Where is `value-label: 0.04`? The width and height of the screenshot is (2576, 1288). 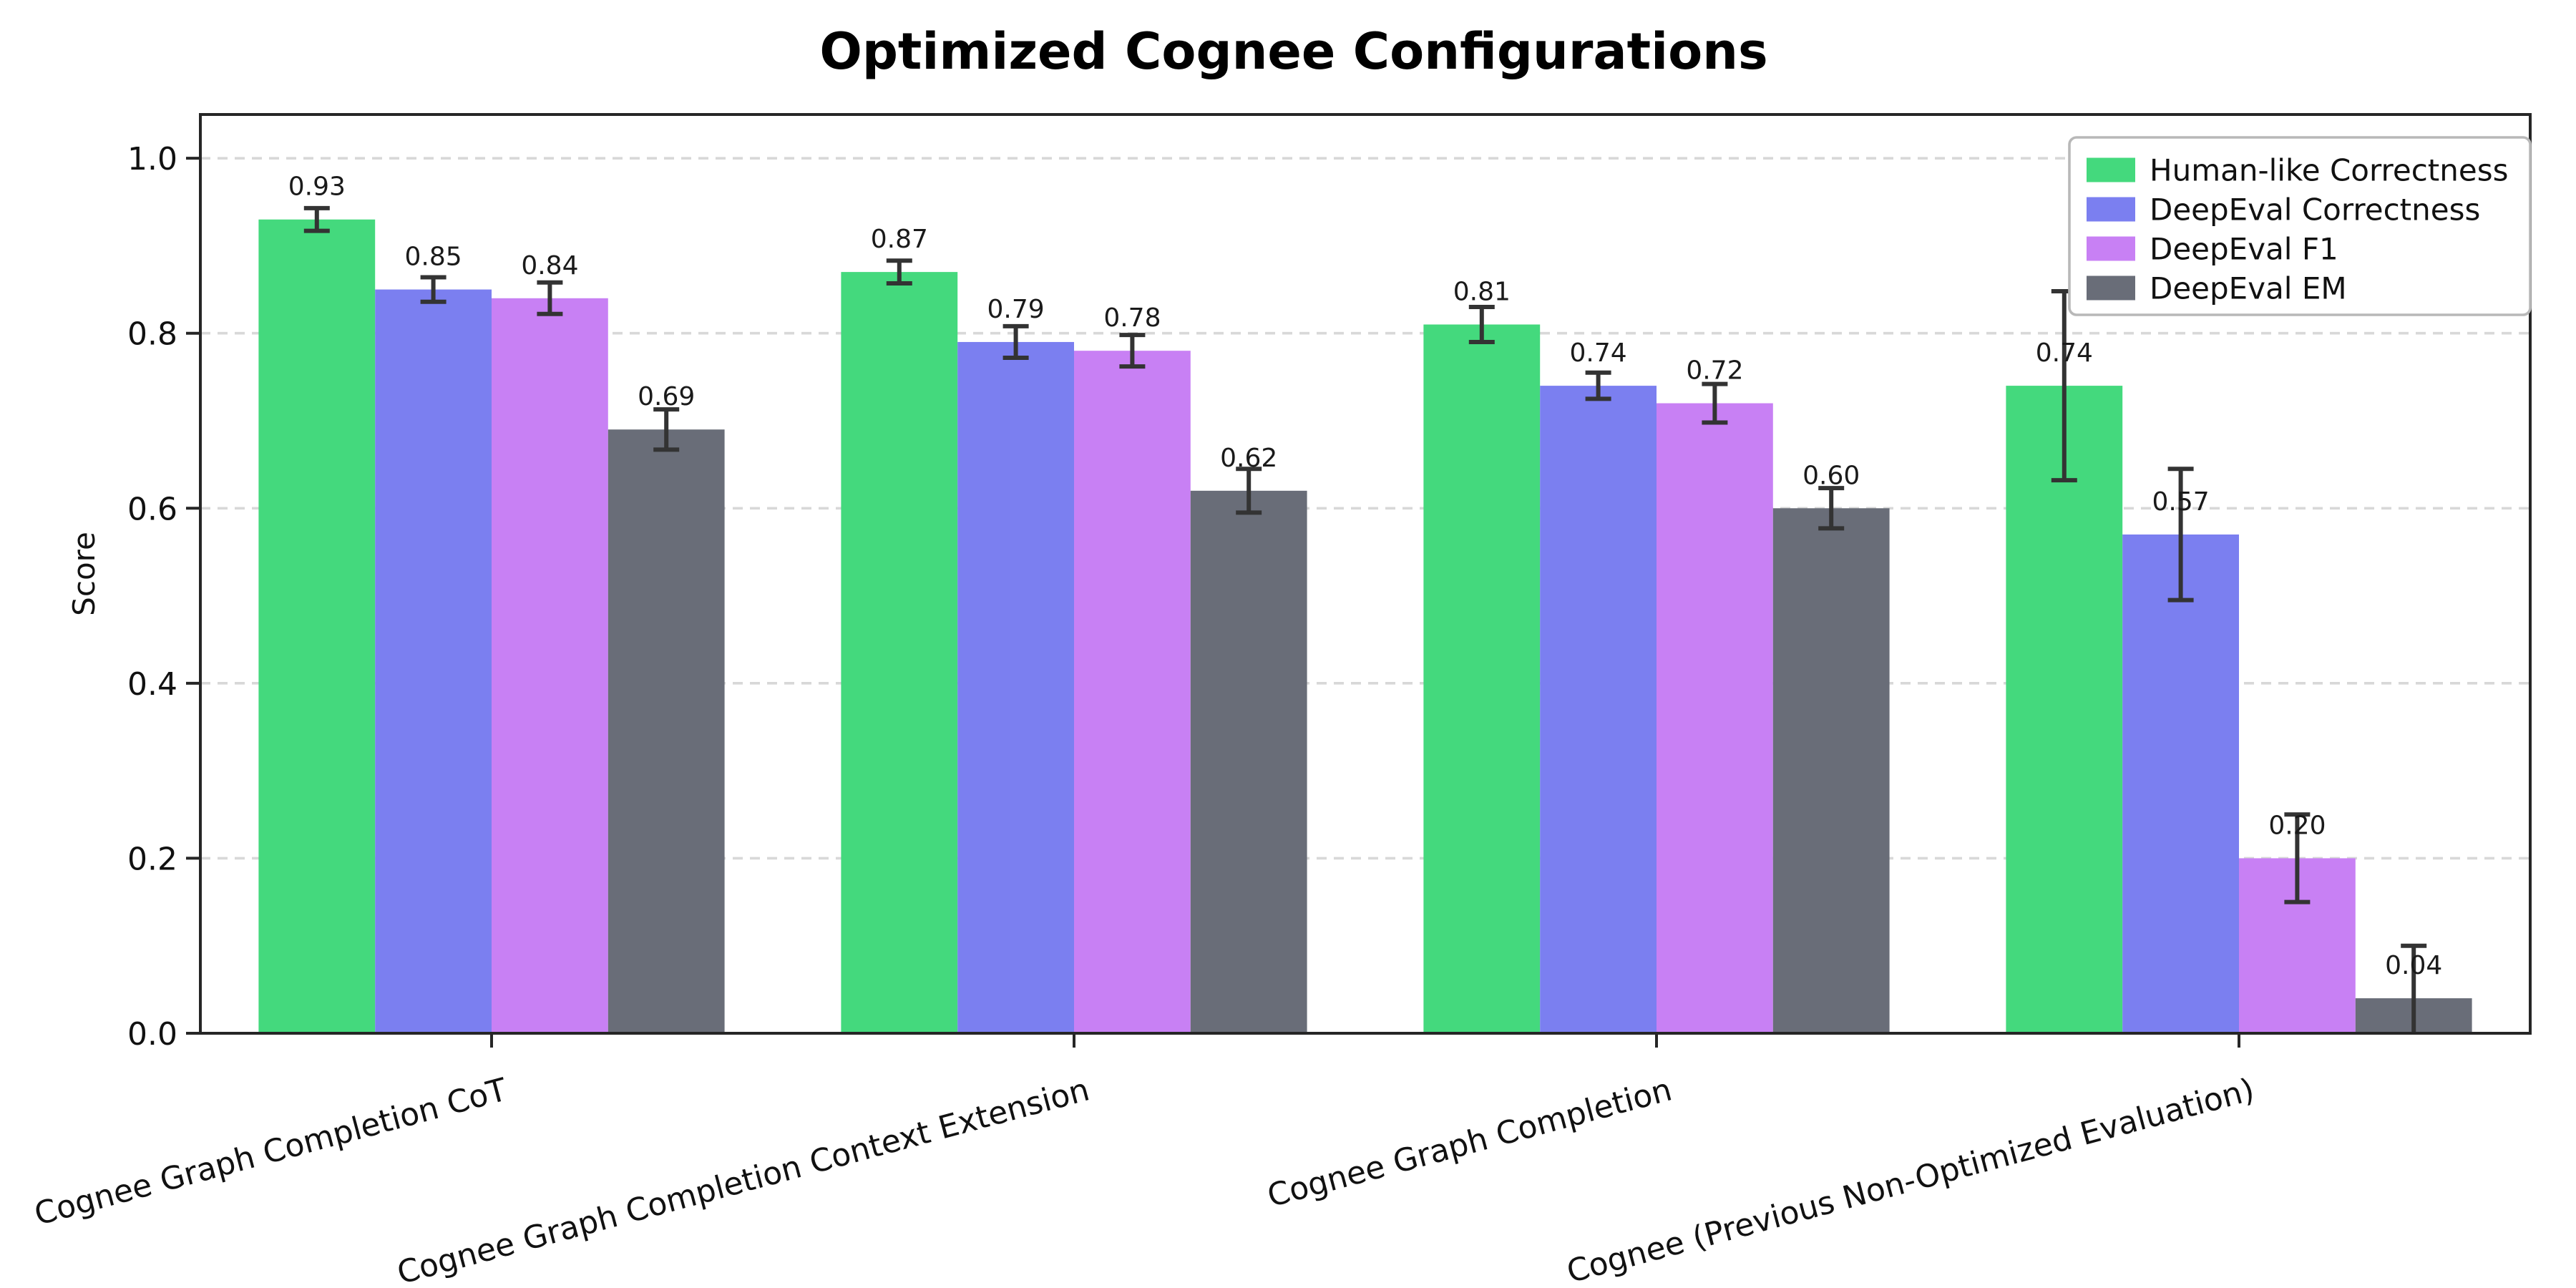 value-label: 0.04 is located at coordinates (2413, 965).